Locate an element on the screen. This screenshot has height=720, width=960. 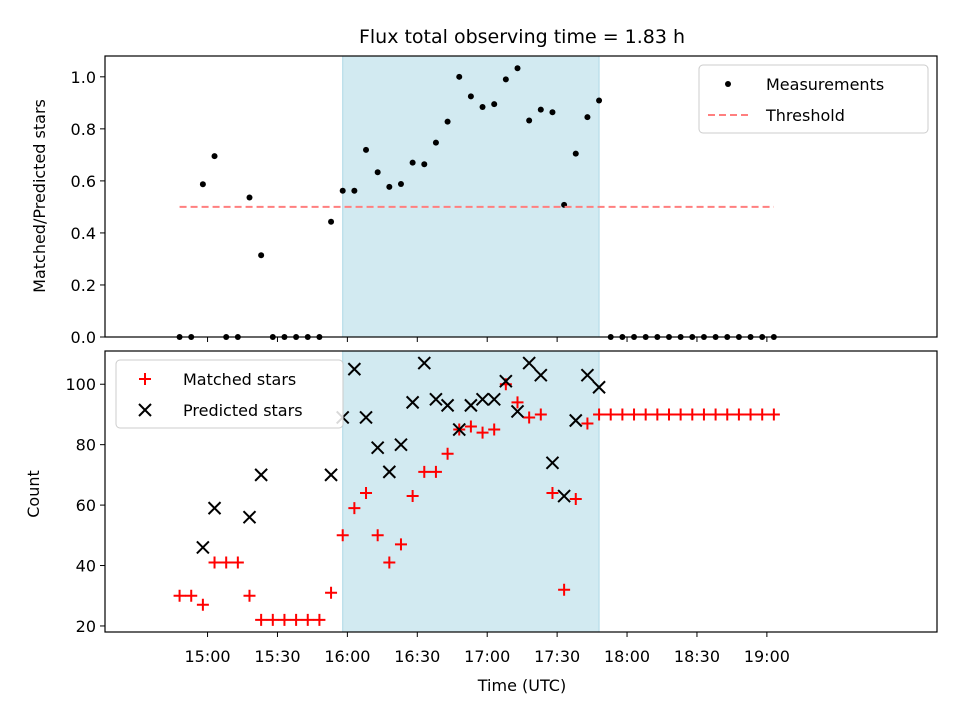
legend-label-bottom-1: Predicted stars is located at coordinates (243, 410).